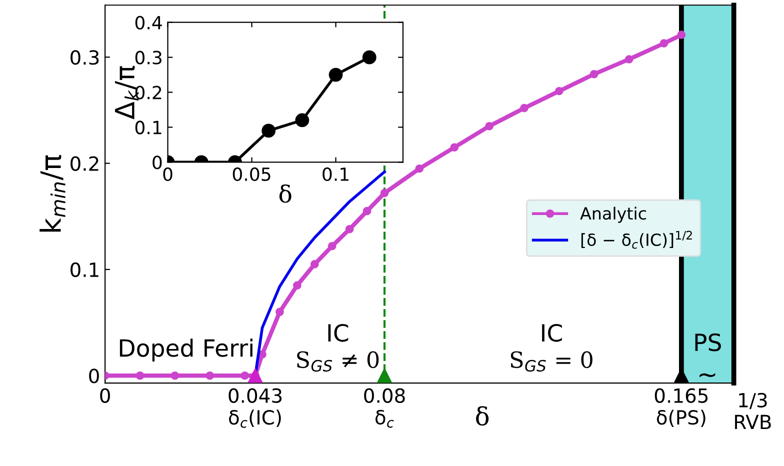  Describe the element at coordinates (148, 23) in the screenshot. I see `y-tick-label: 0.4` at that location.